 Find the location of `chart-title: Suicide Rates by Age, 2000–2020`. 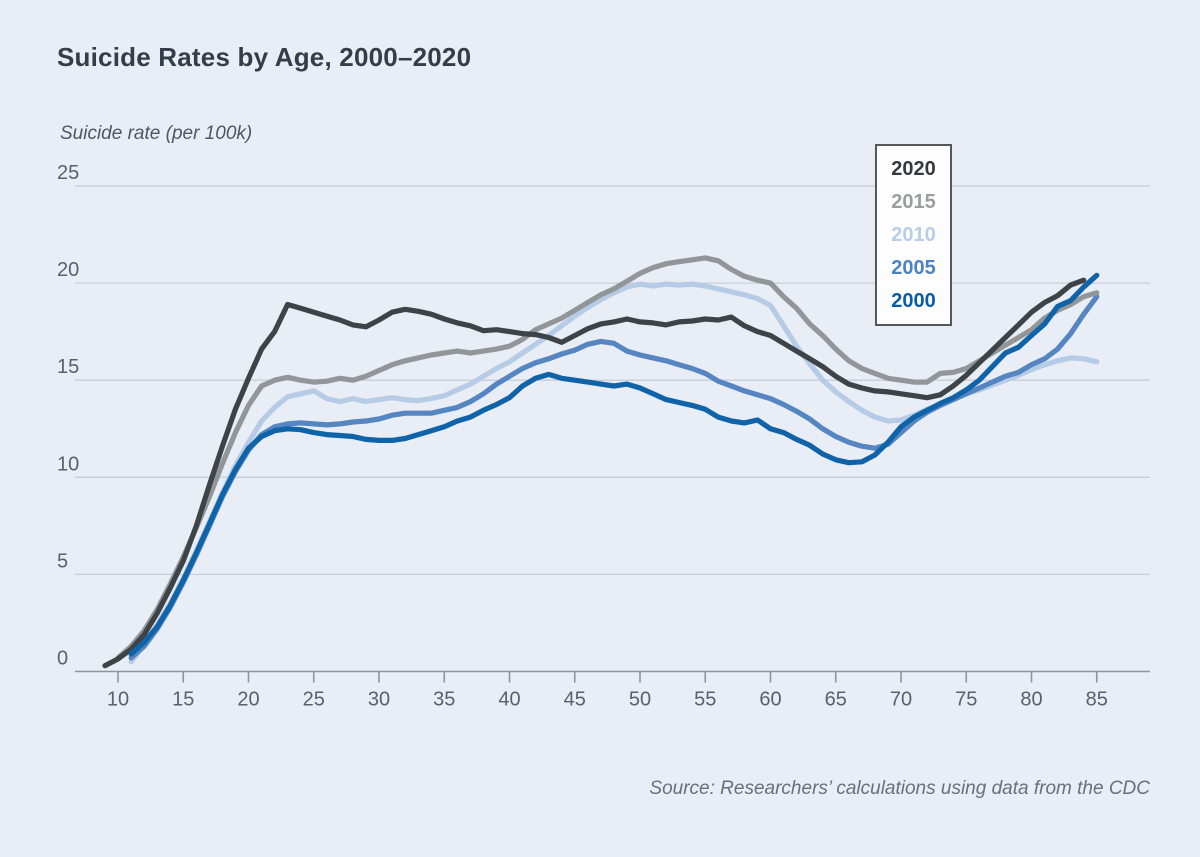

chart-title: Suicide Rates by Age, 2000–2020 is located at coordinates (264, 57).